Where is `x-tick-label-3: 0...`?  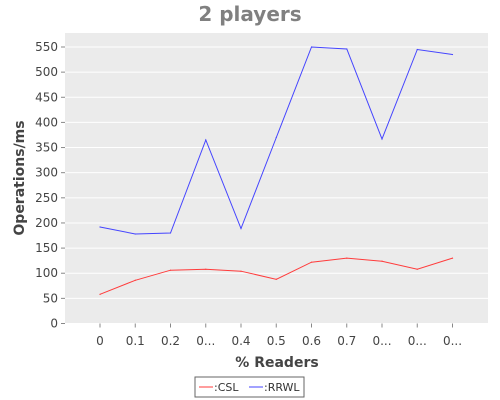 x-tick-label-3: 0... is located at coordinates (205, 341).